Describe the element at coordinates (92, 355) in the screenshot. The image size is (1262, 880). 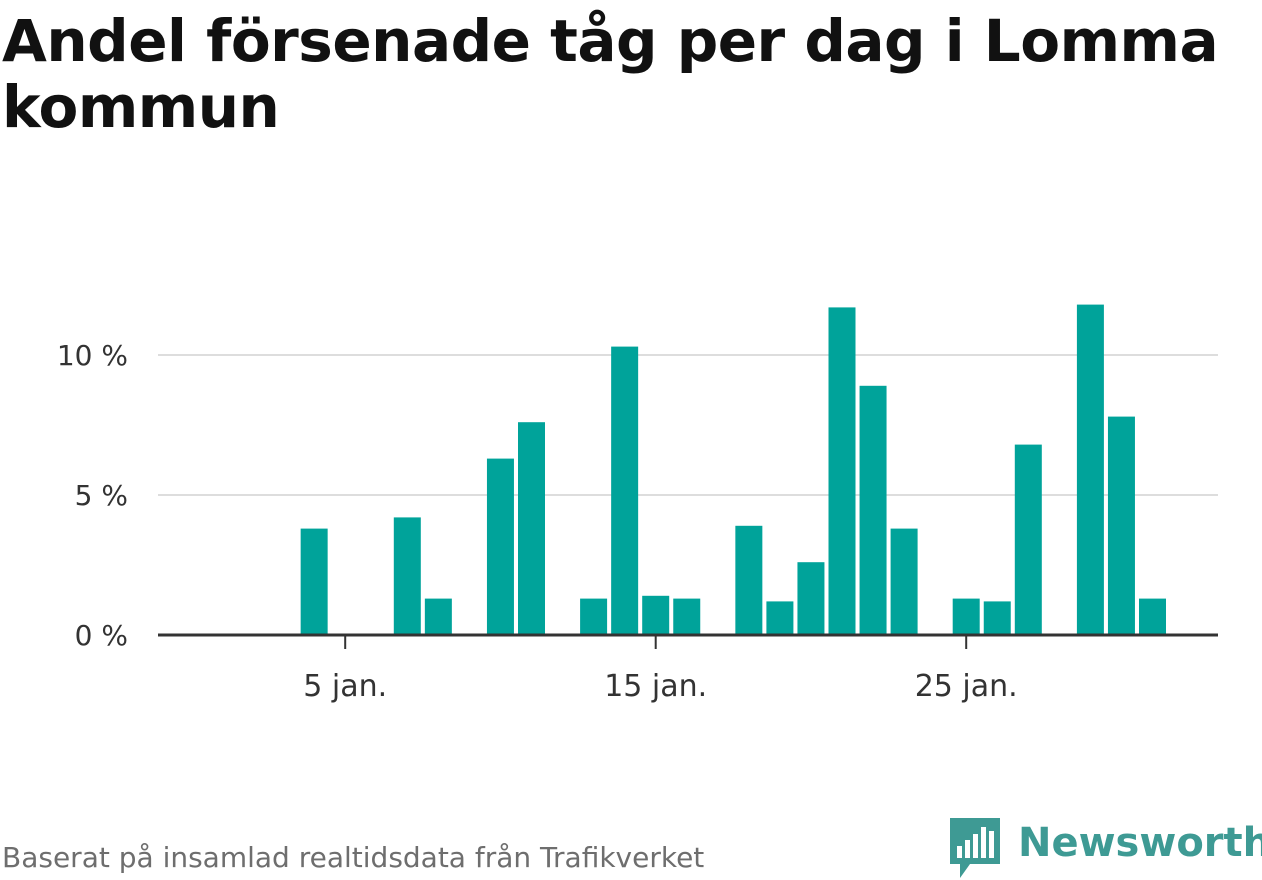
I see `y-tick-label: 10 %` at that location.